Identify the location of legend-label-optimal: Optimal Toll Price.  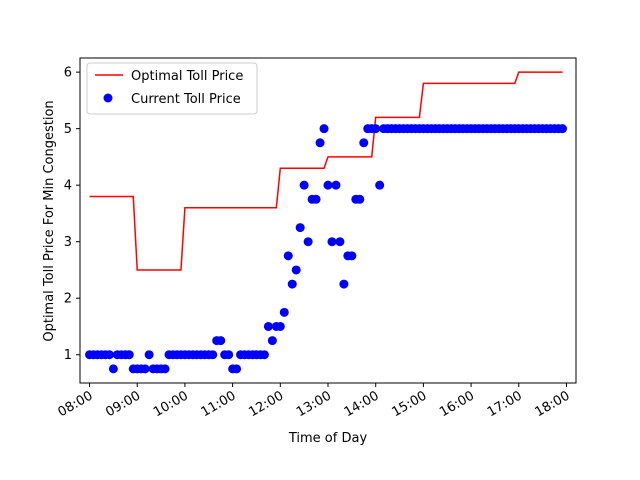
(187, 76).